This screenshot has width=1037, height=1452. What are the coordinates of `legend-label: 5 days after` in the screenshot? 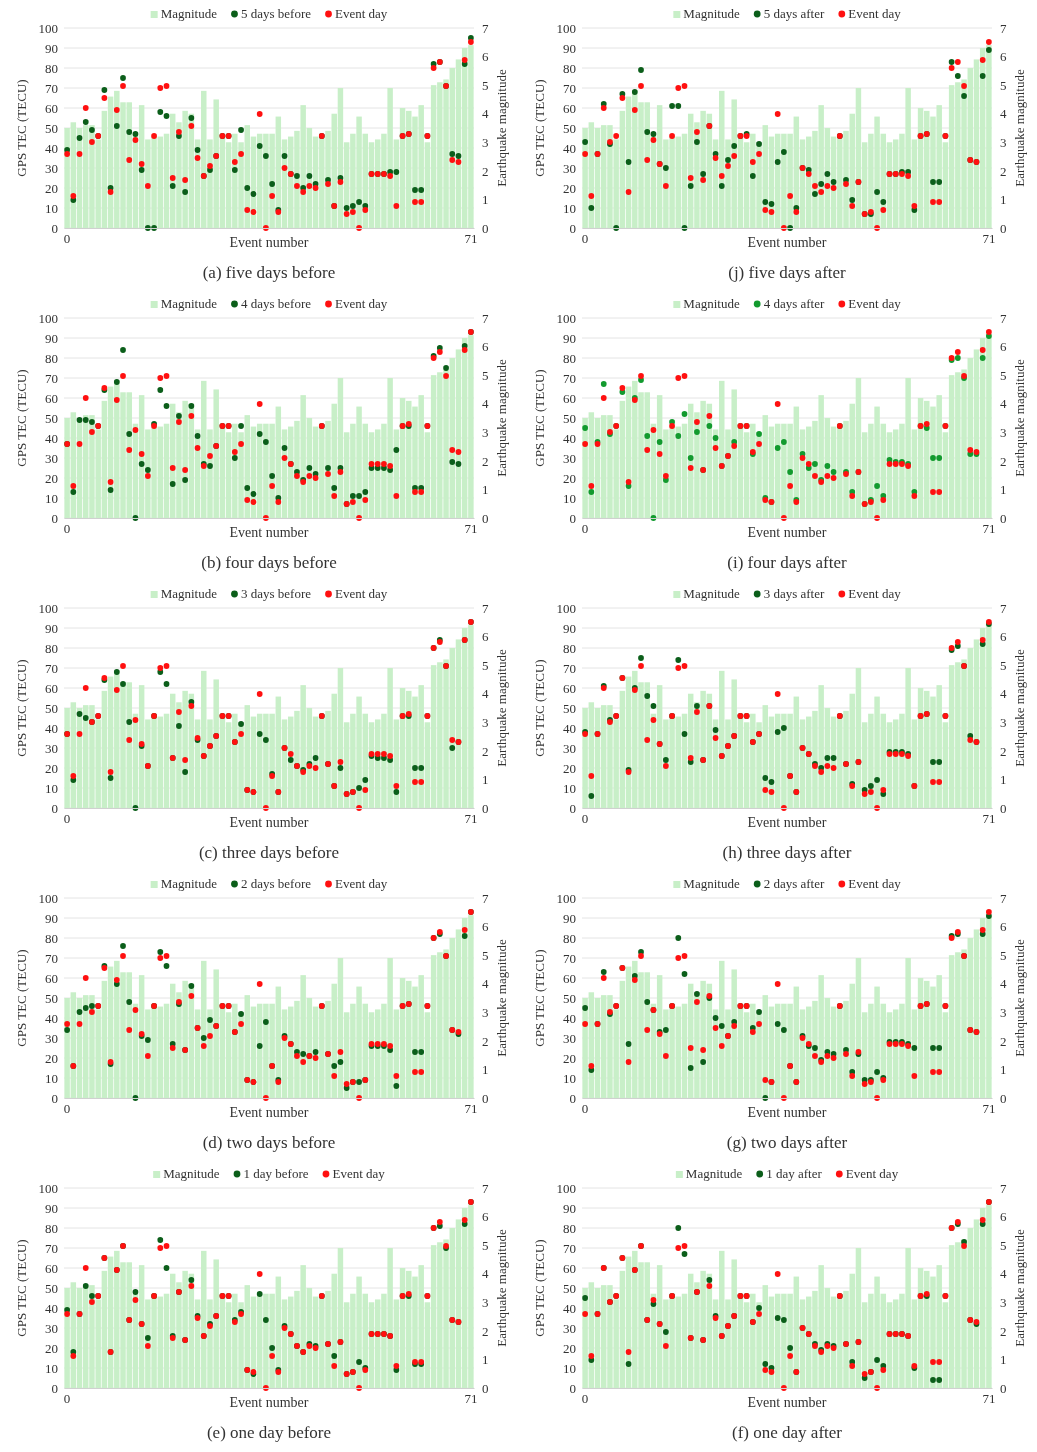 It's located at (794, 13).